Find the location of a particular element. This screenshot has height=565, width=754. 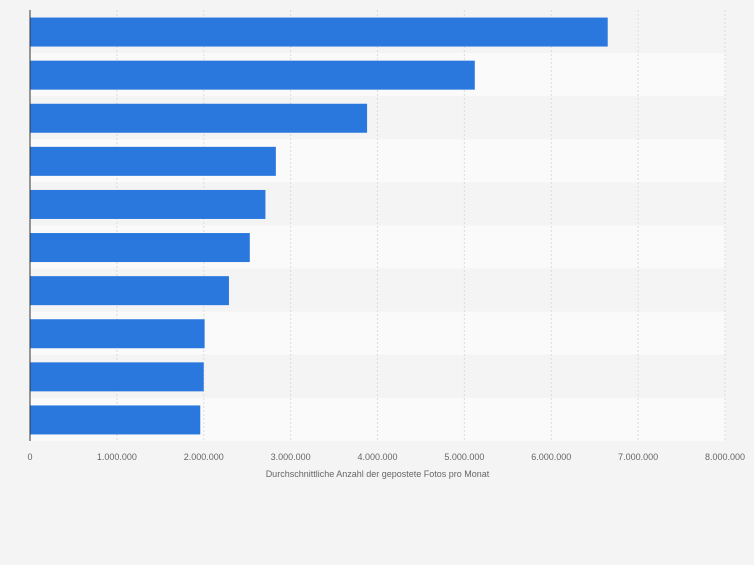

x-tick-label: 2.000.000 is located at coordinates (204, 457).